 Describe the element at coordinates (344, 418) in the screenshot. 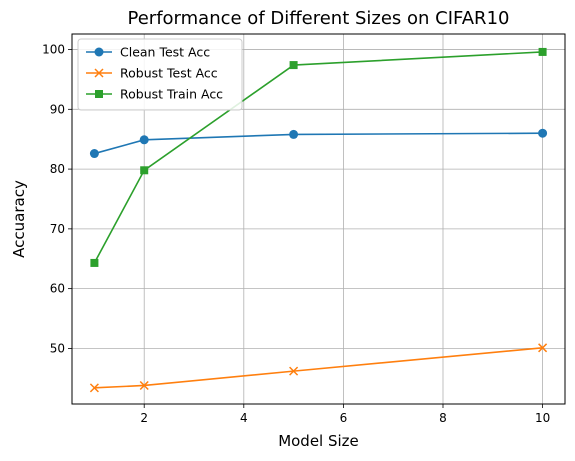

I see `x-tick-label: 6` at that location.